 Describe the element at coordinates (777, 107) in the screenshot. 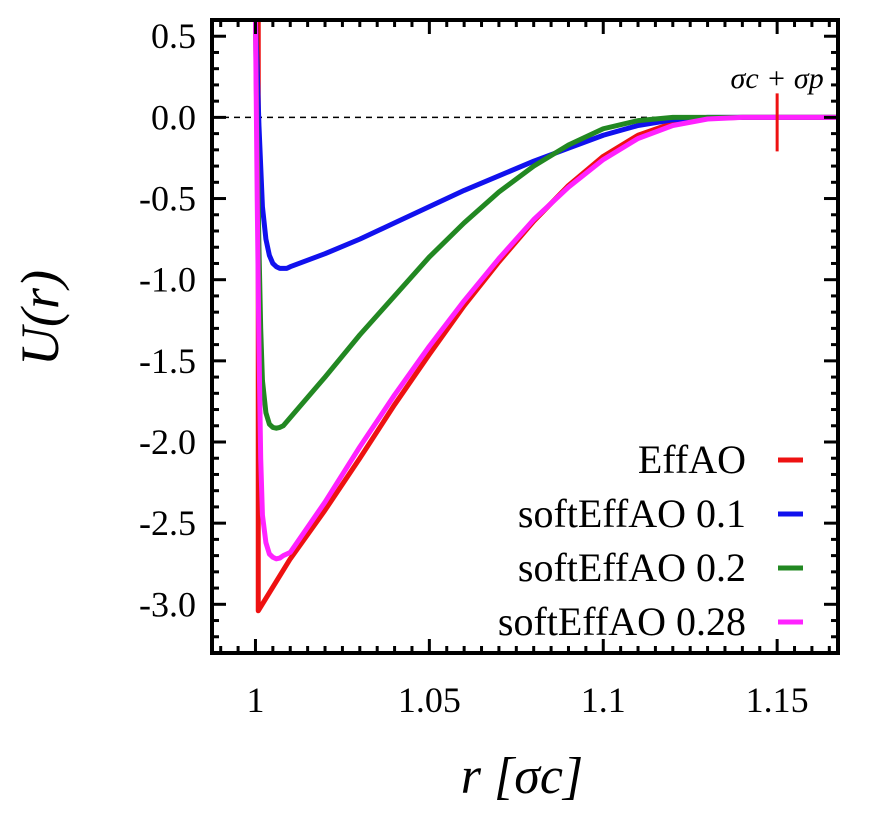

I see `annot-layer: σc + σp` at that location.